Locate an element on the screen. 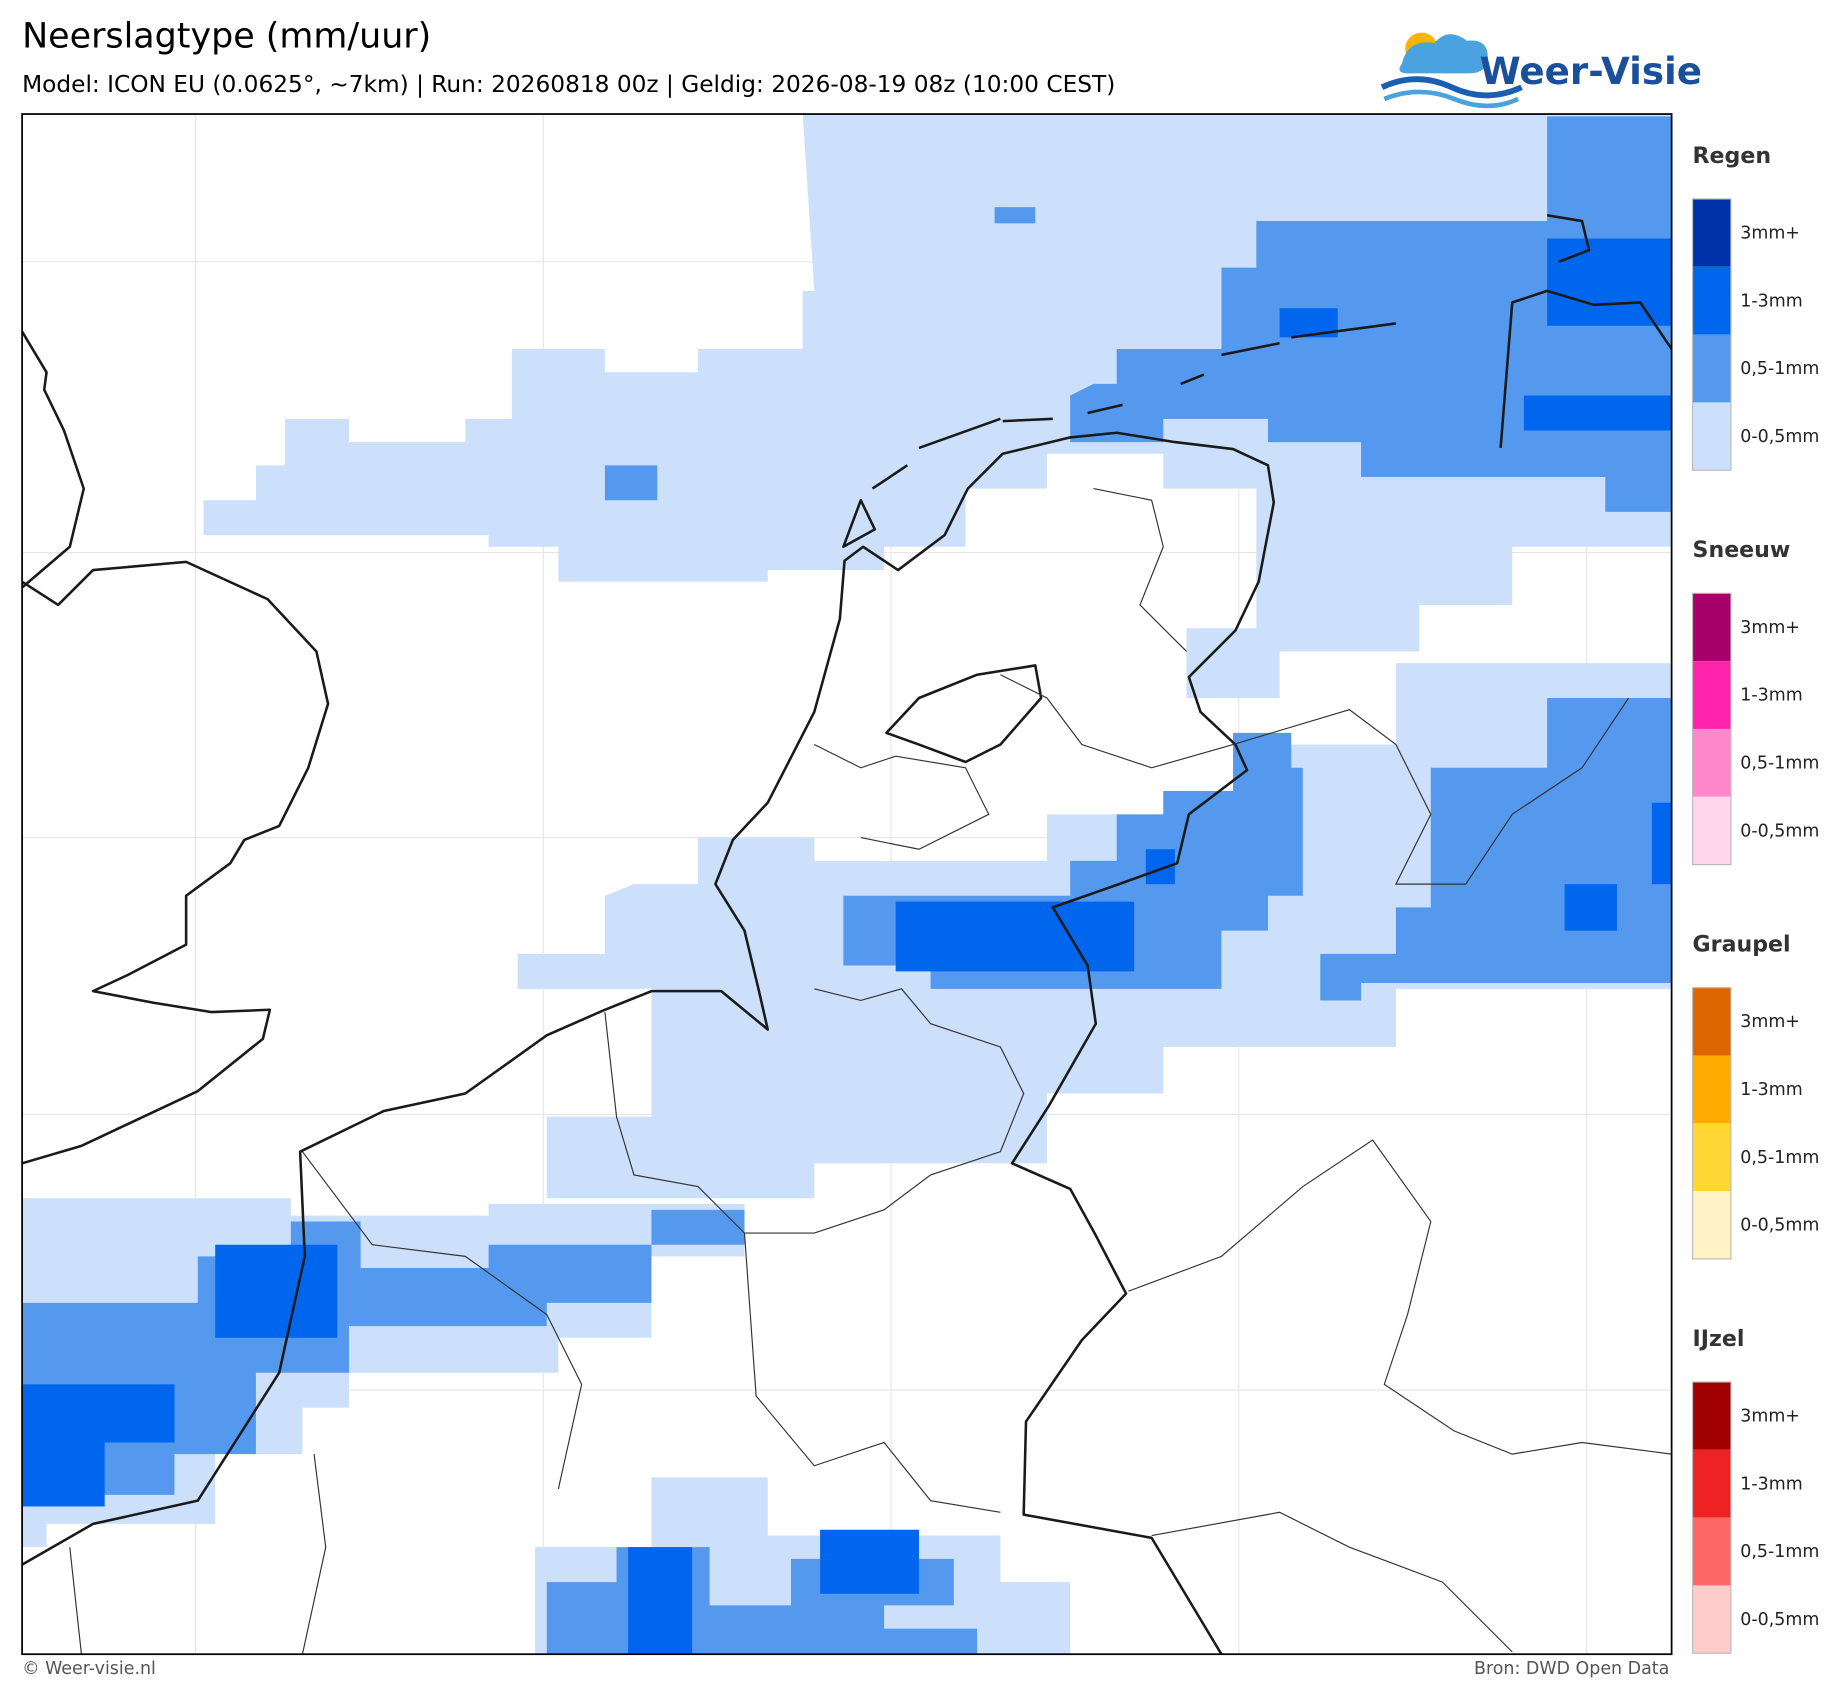 This screenshot has width=1824, height=1681. logo: Weer-Visie is located at coordinates (1541, 70).